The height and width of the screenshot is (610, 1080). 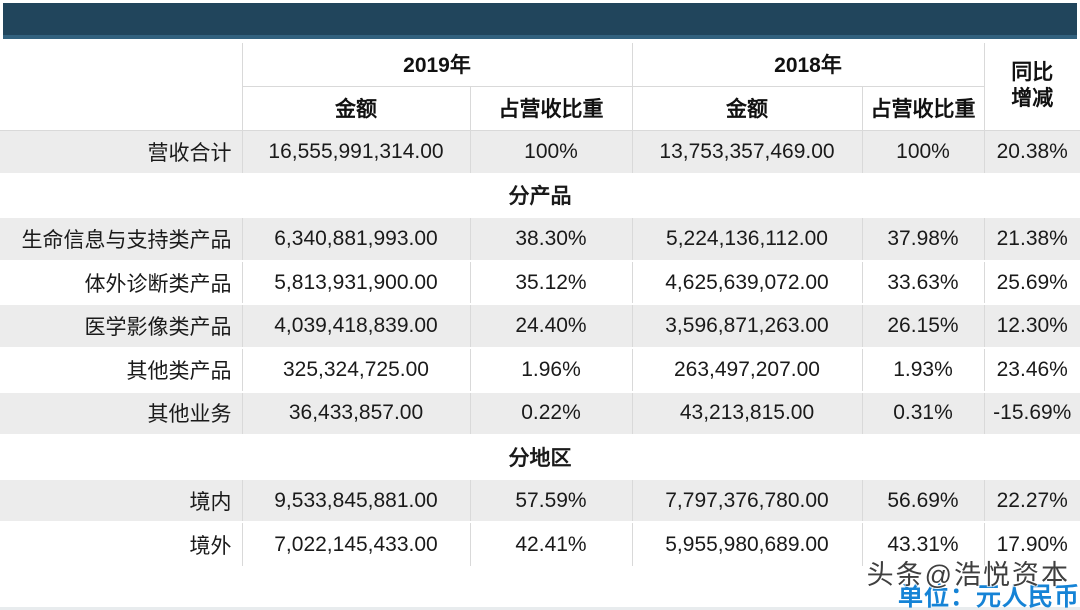 I want to click on yoy-header-line2: 增减, so click(x=1032, y=99).